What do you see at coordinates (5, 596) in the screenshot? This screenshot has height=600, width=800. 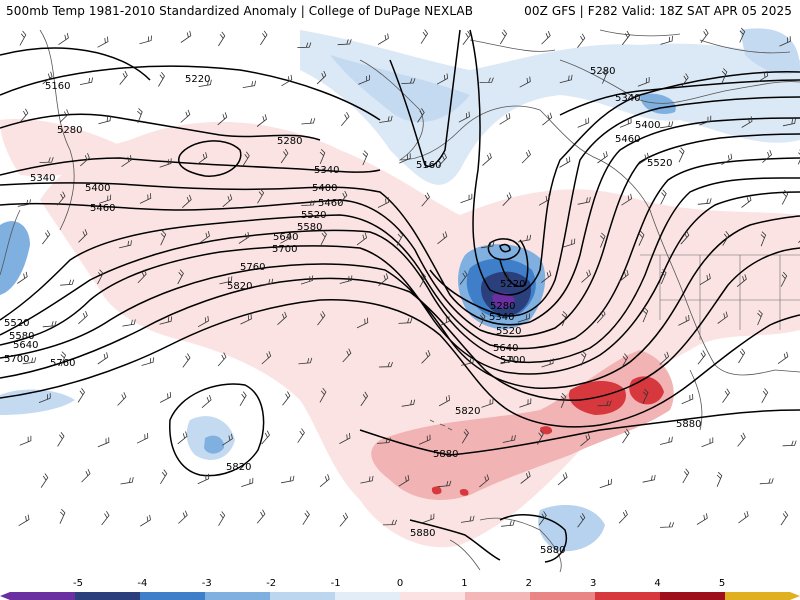 I see `colorbar-left-arrow-icon` at bounding box center [5, 596].